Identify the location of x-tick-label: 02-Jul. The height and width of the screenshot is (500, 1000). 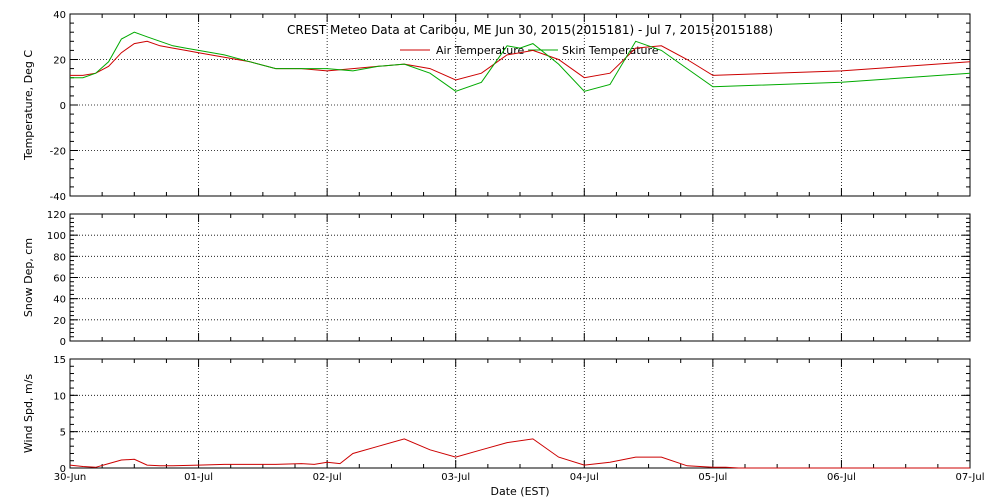
(327, 477).